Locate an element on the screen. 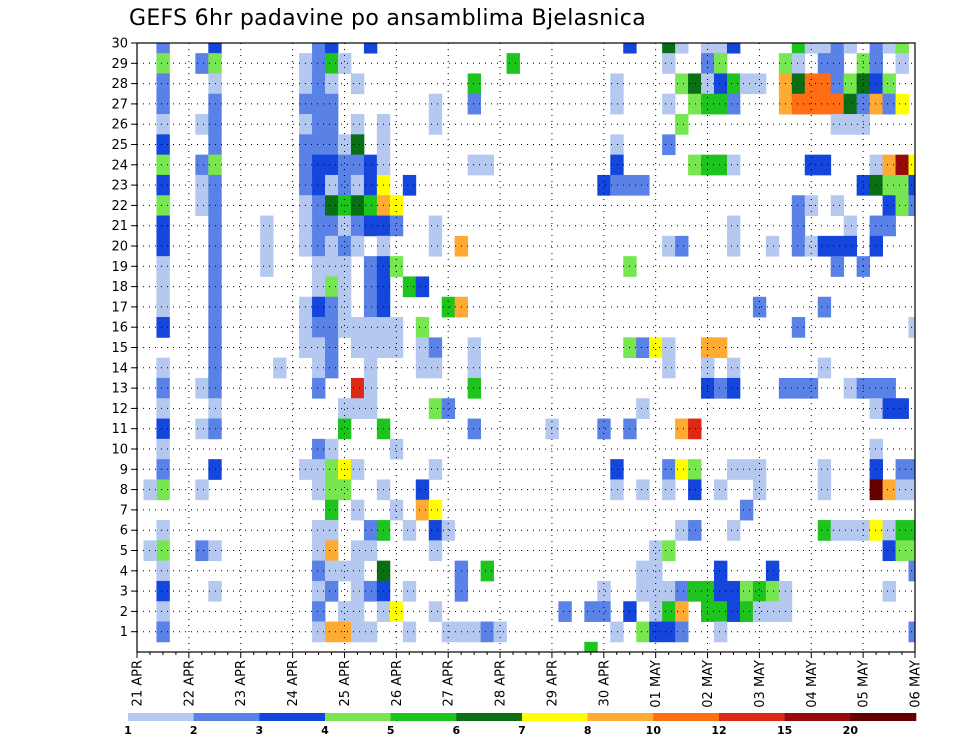  y-tick-label: 11 is located at coordinates (119, 429).